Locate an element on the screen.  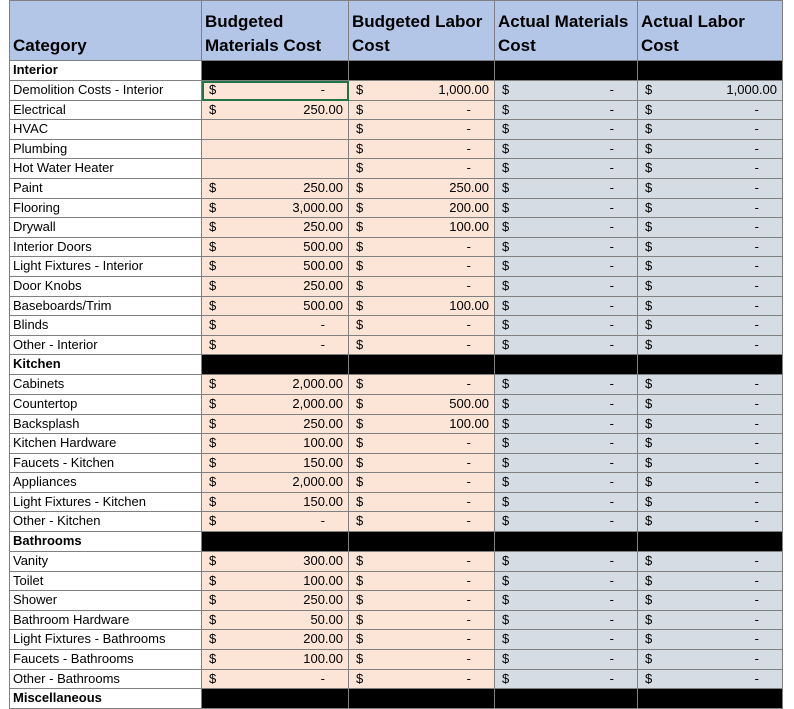
category-cell: Bathroom Hardware is located at coordinates (106, 620).